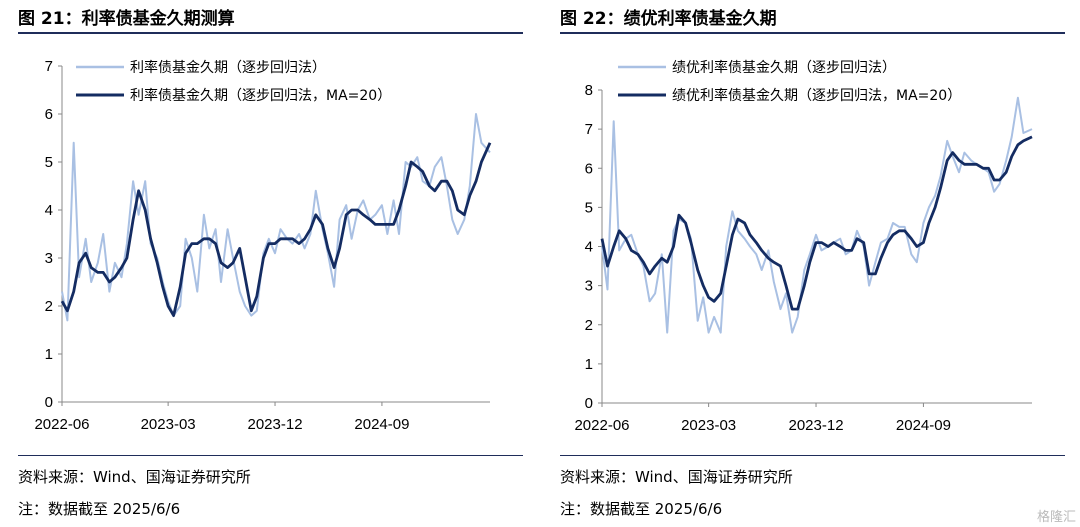  I want to click on legend-label: 利率债基金久期（逐步回归法）, so click(228, 67).